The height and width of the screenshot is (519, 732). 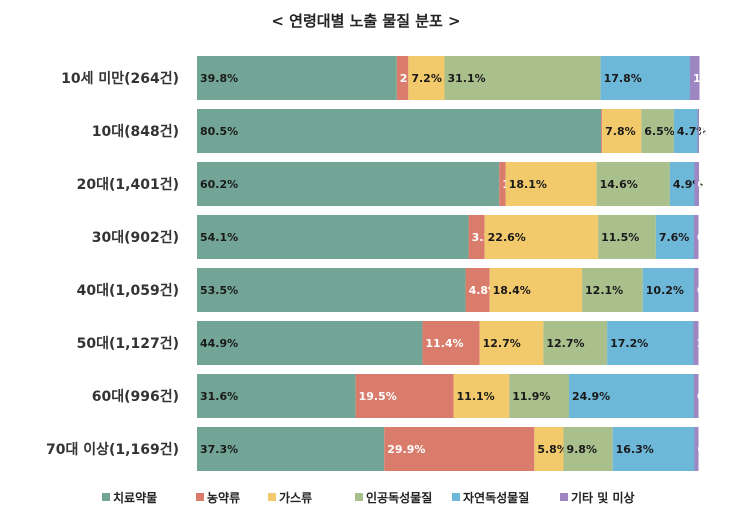 What do you see at coordinates (712, 449) in the screenshot?
I see `data-label: 0.8%` at bounding box center [712, 449].